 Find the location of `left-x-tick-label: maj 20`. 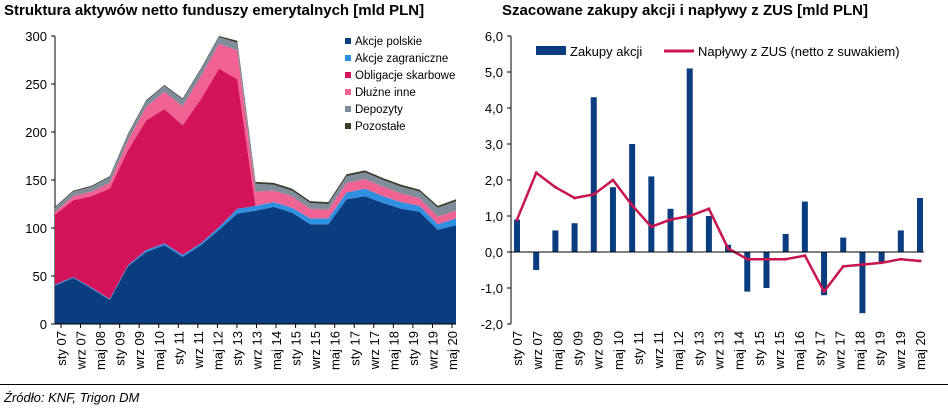

left-x-tick-label: maj 20 is located at coordinates (452, 350).